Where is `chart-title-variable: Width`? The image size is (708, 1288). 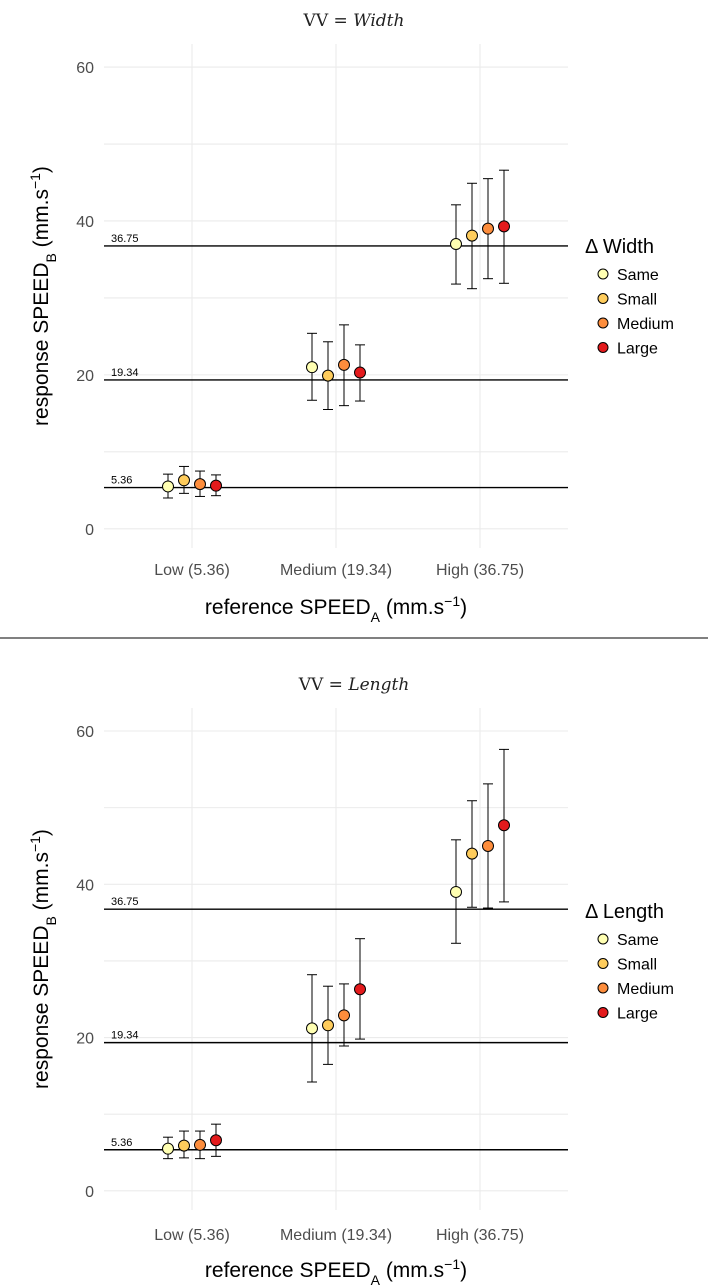
chart-title-variable: Width is located at coordinates (378, 21).